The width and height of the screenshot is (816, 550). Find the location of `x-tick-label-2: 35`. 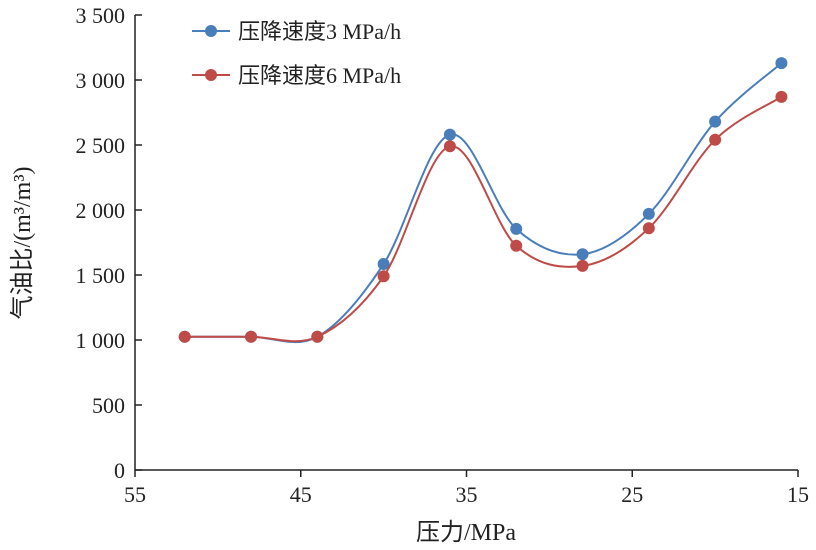

x-tick-label-2: 35 is located at coordinates (467, 494).